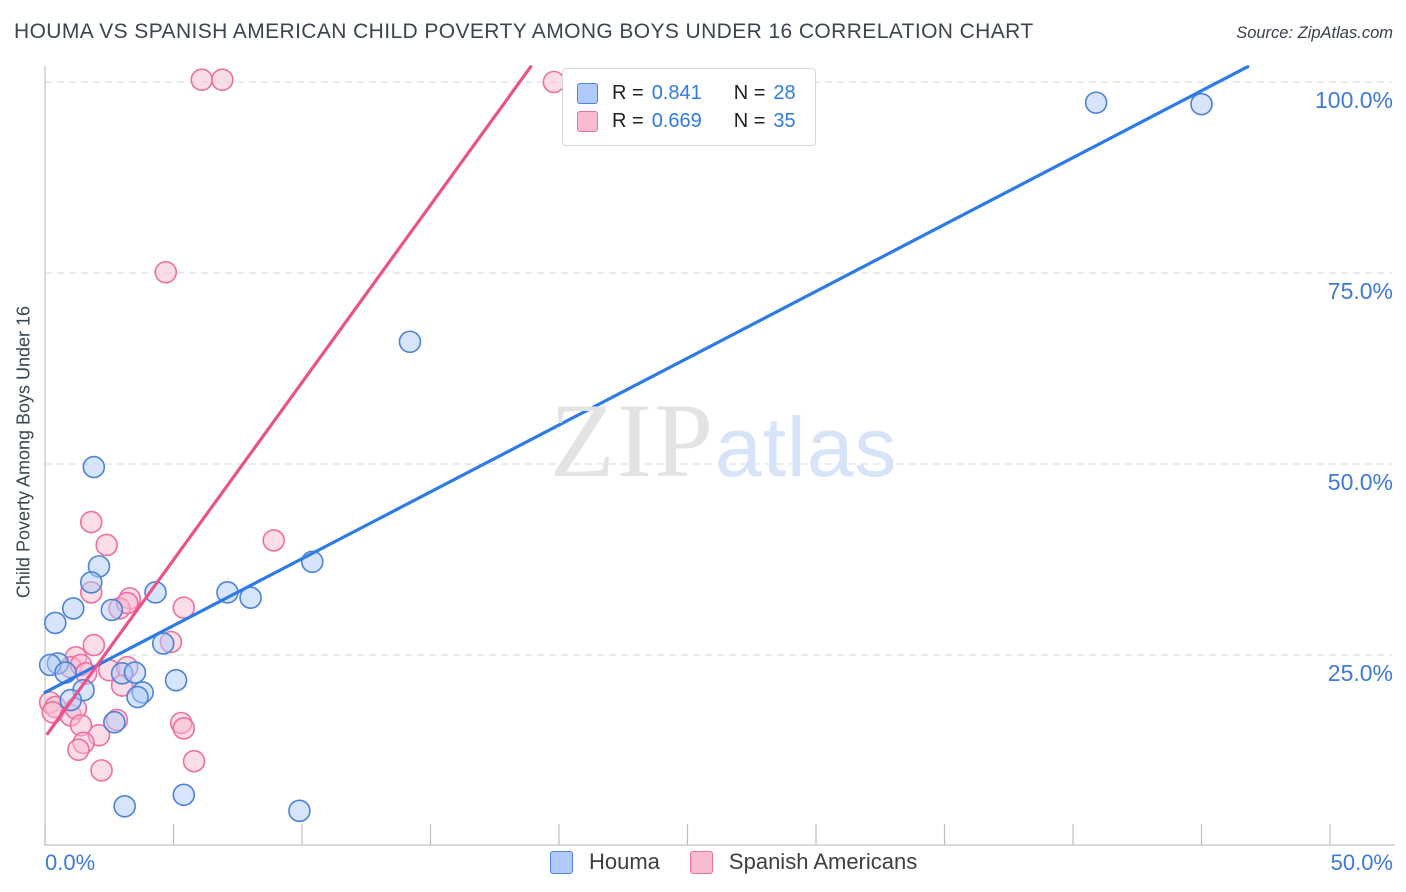 Image resolution: width=1406 pixels, height=892 pixels. I want to click on x-axis-max-label: 50.0%, so click(1361, 862).